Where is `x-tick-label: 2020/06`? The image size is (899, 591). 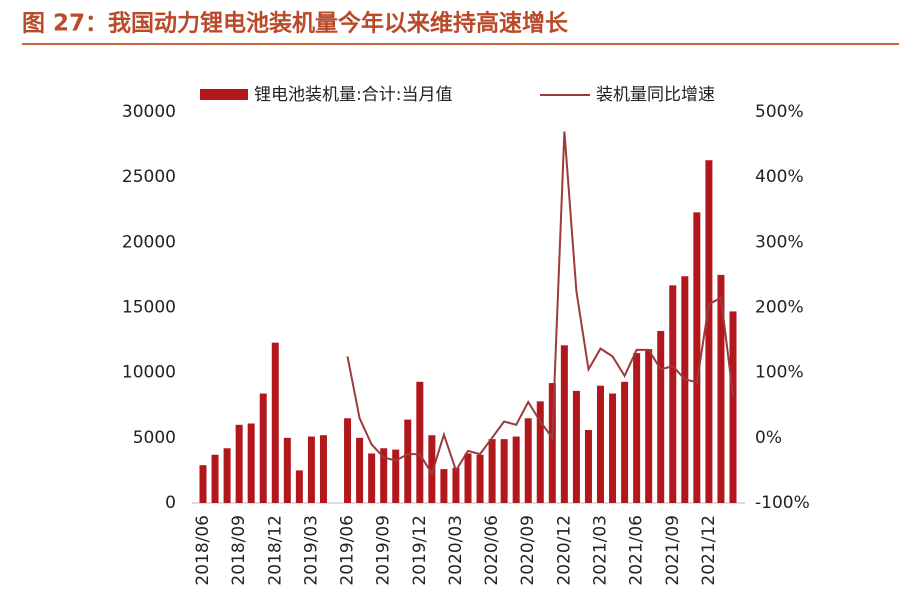 x-tick-label: 2020/06 is located at coordinates (492, 550).